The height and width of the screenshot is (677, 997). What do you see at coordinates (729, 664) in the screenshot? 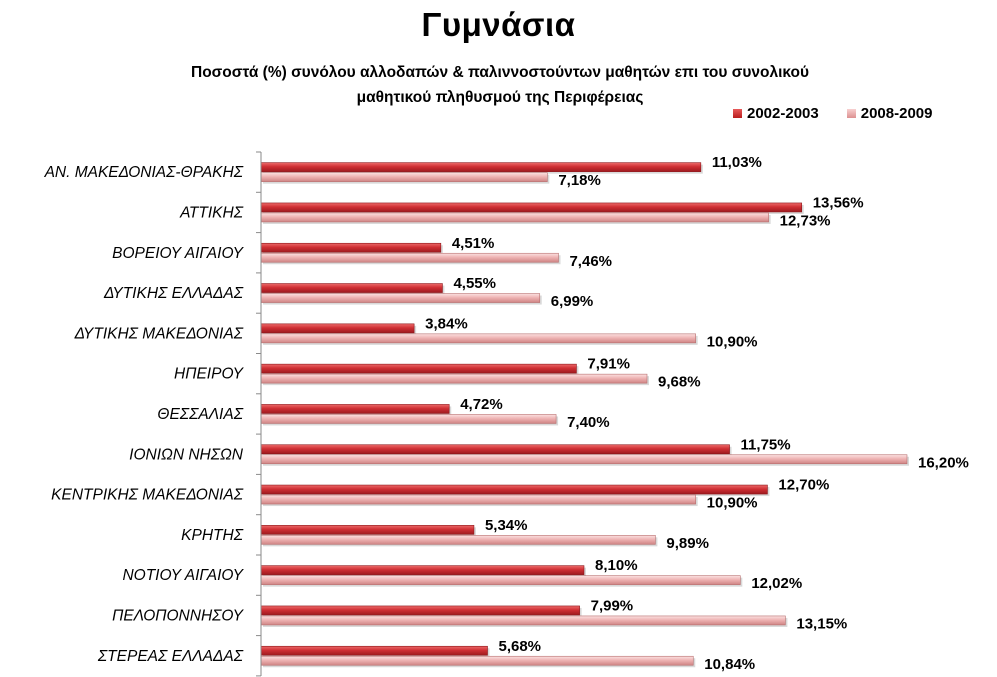
I see `data-label-2008-2009: 10,84%` at bounding box center [729, 664].